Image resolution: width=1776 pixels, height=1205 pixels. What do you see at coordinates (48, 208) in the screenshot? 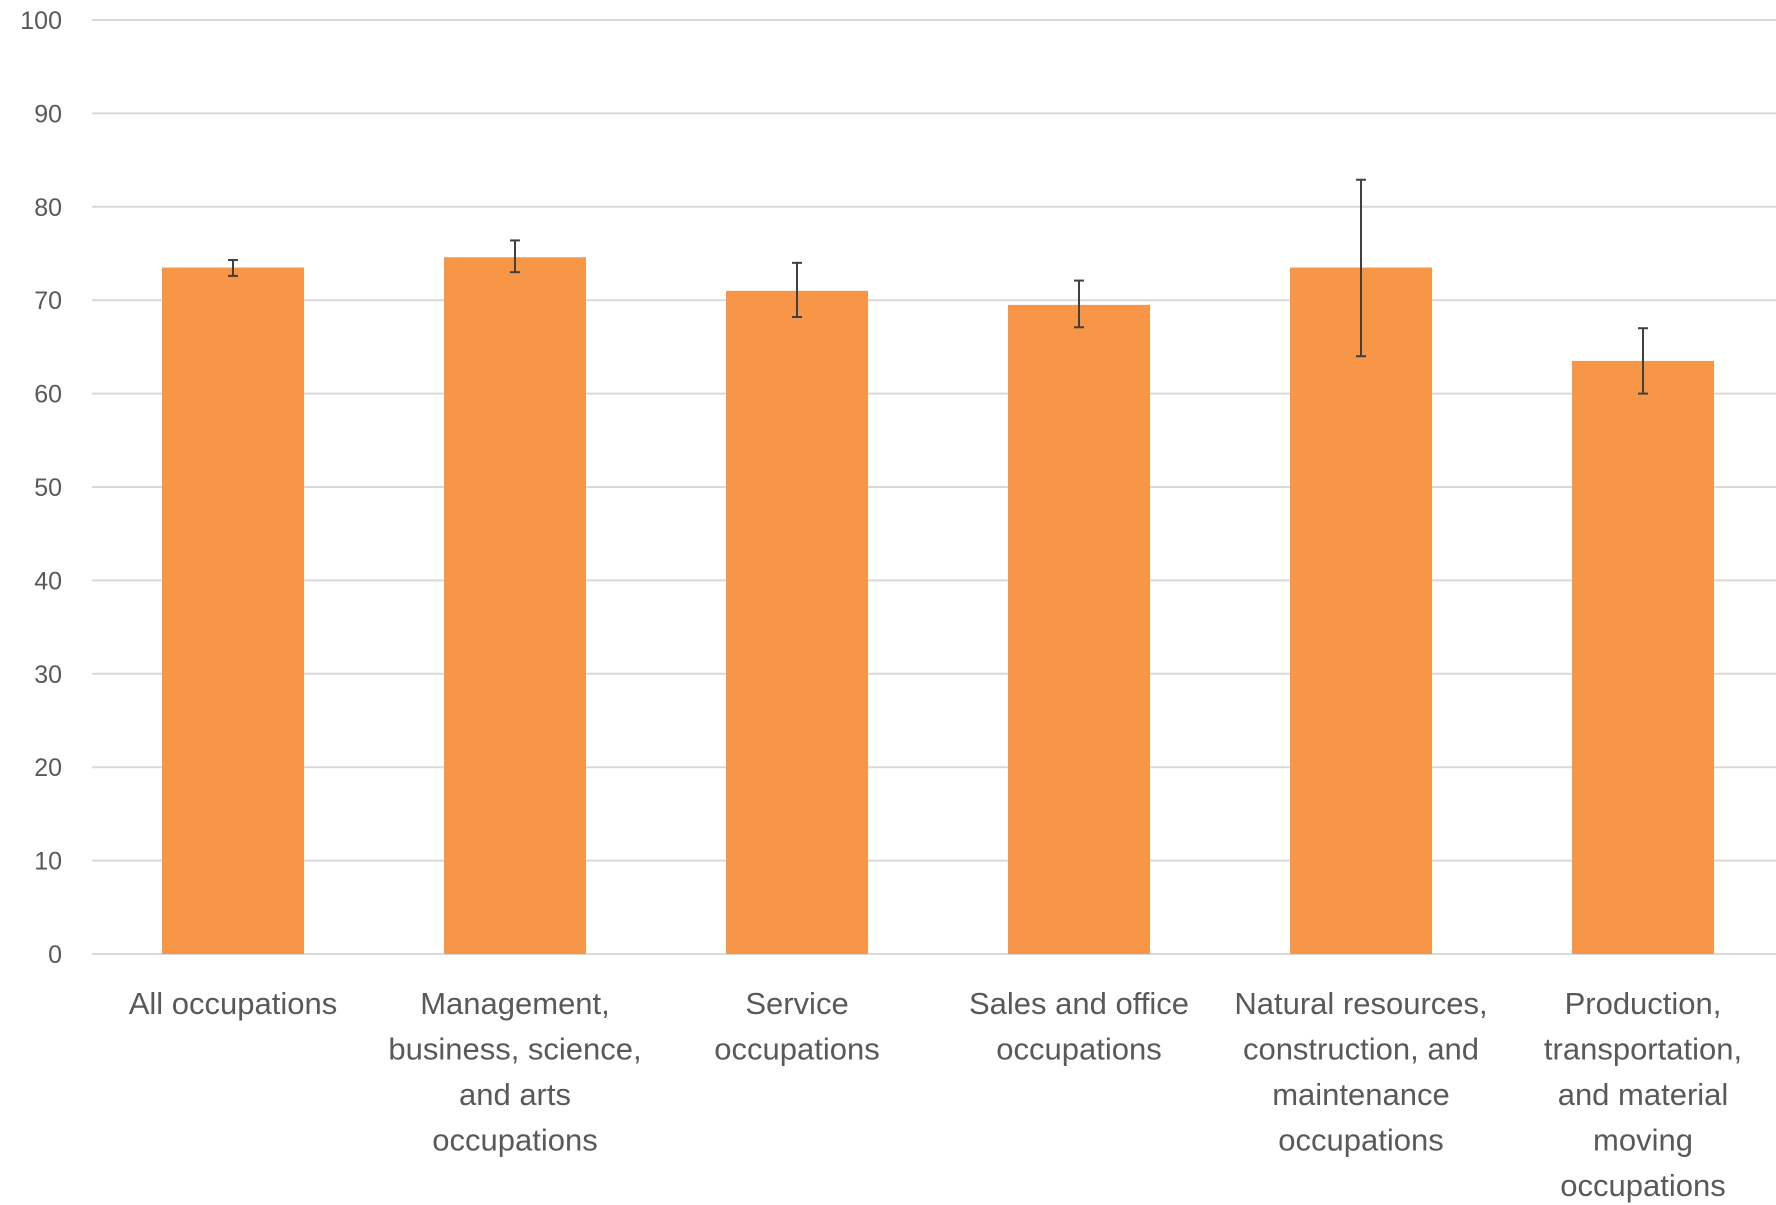
I see `y-tick-label: 80` at bounding box center [48, 208].